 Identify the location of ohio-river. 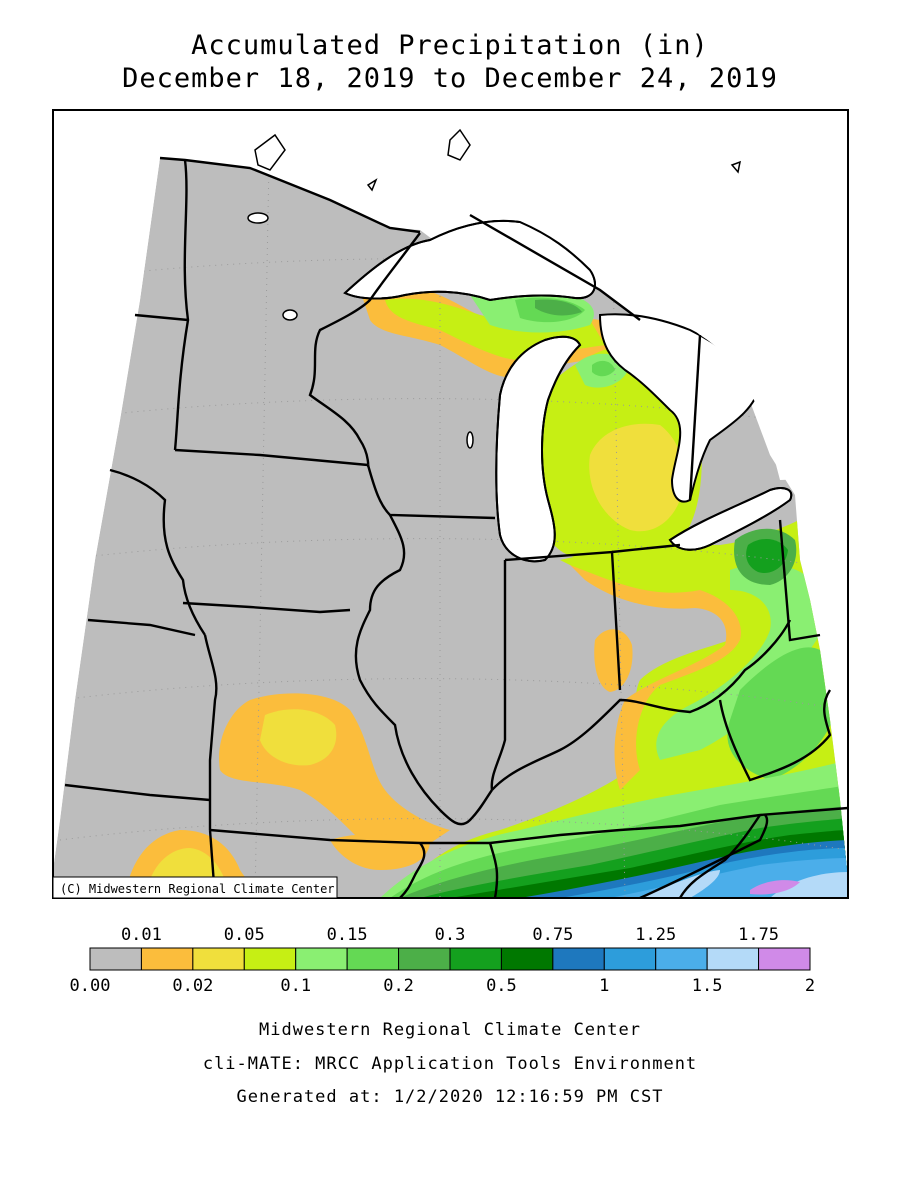
(641, 705).